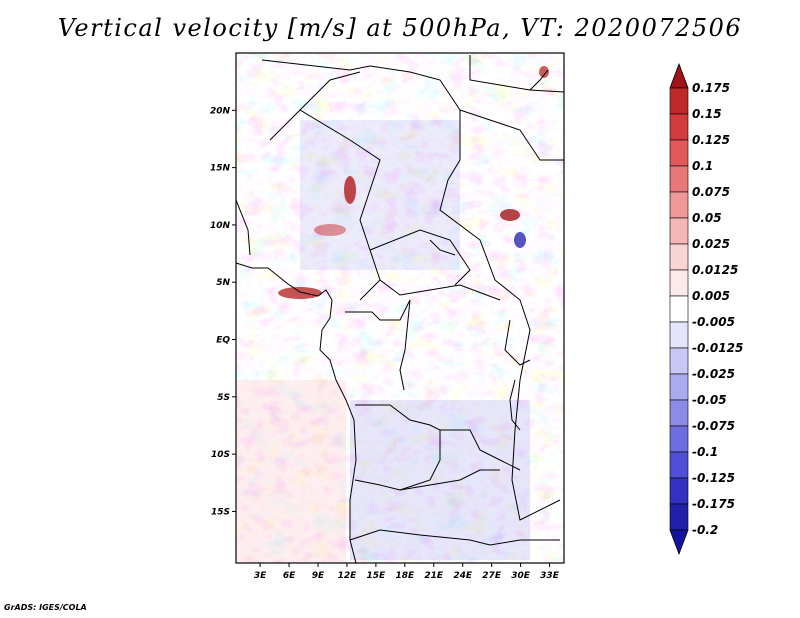 This screenshot has height=618, width=800. I want to click on colorbar-label: -0.1, so click(705, 452).